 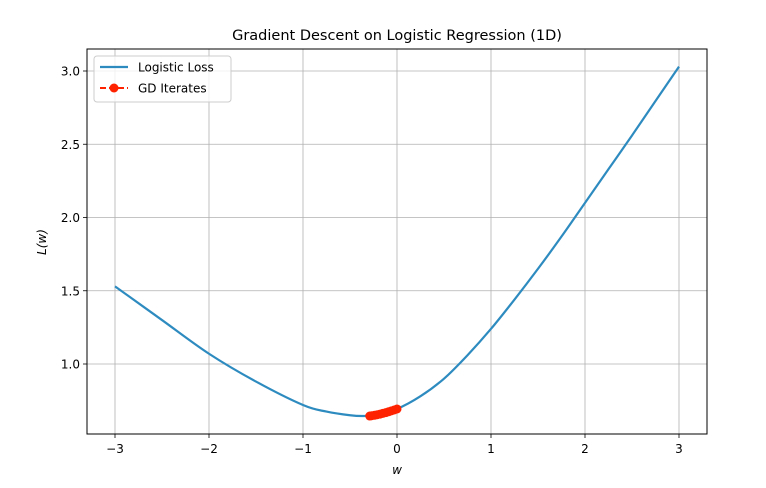 I want to click on legend: Logistic Loss GD Iterates, so click(x=162, y=79).